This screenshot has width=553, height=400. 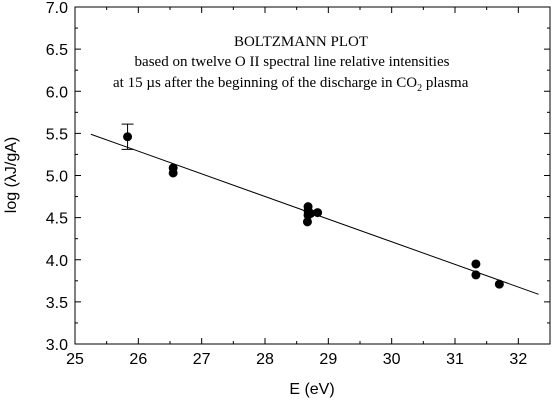 What do you see at coordinates (455, 359) in the screenshot?
I see `x-tick-label: 31` at bounding box center [455, 359].